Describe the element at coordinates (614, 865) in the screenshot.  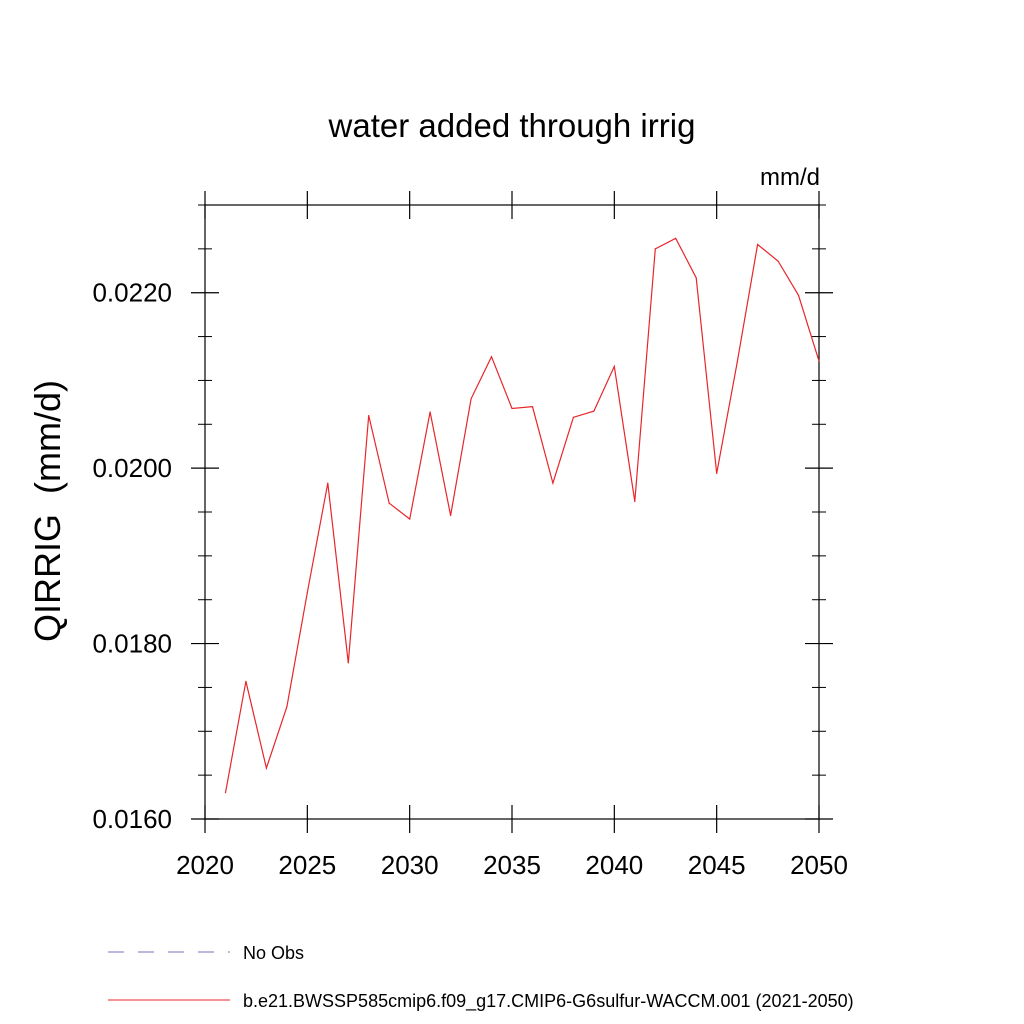
I see `x-tick-label: 2040` at that location.